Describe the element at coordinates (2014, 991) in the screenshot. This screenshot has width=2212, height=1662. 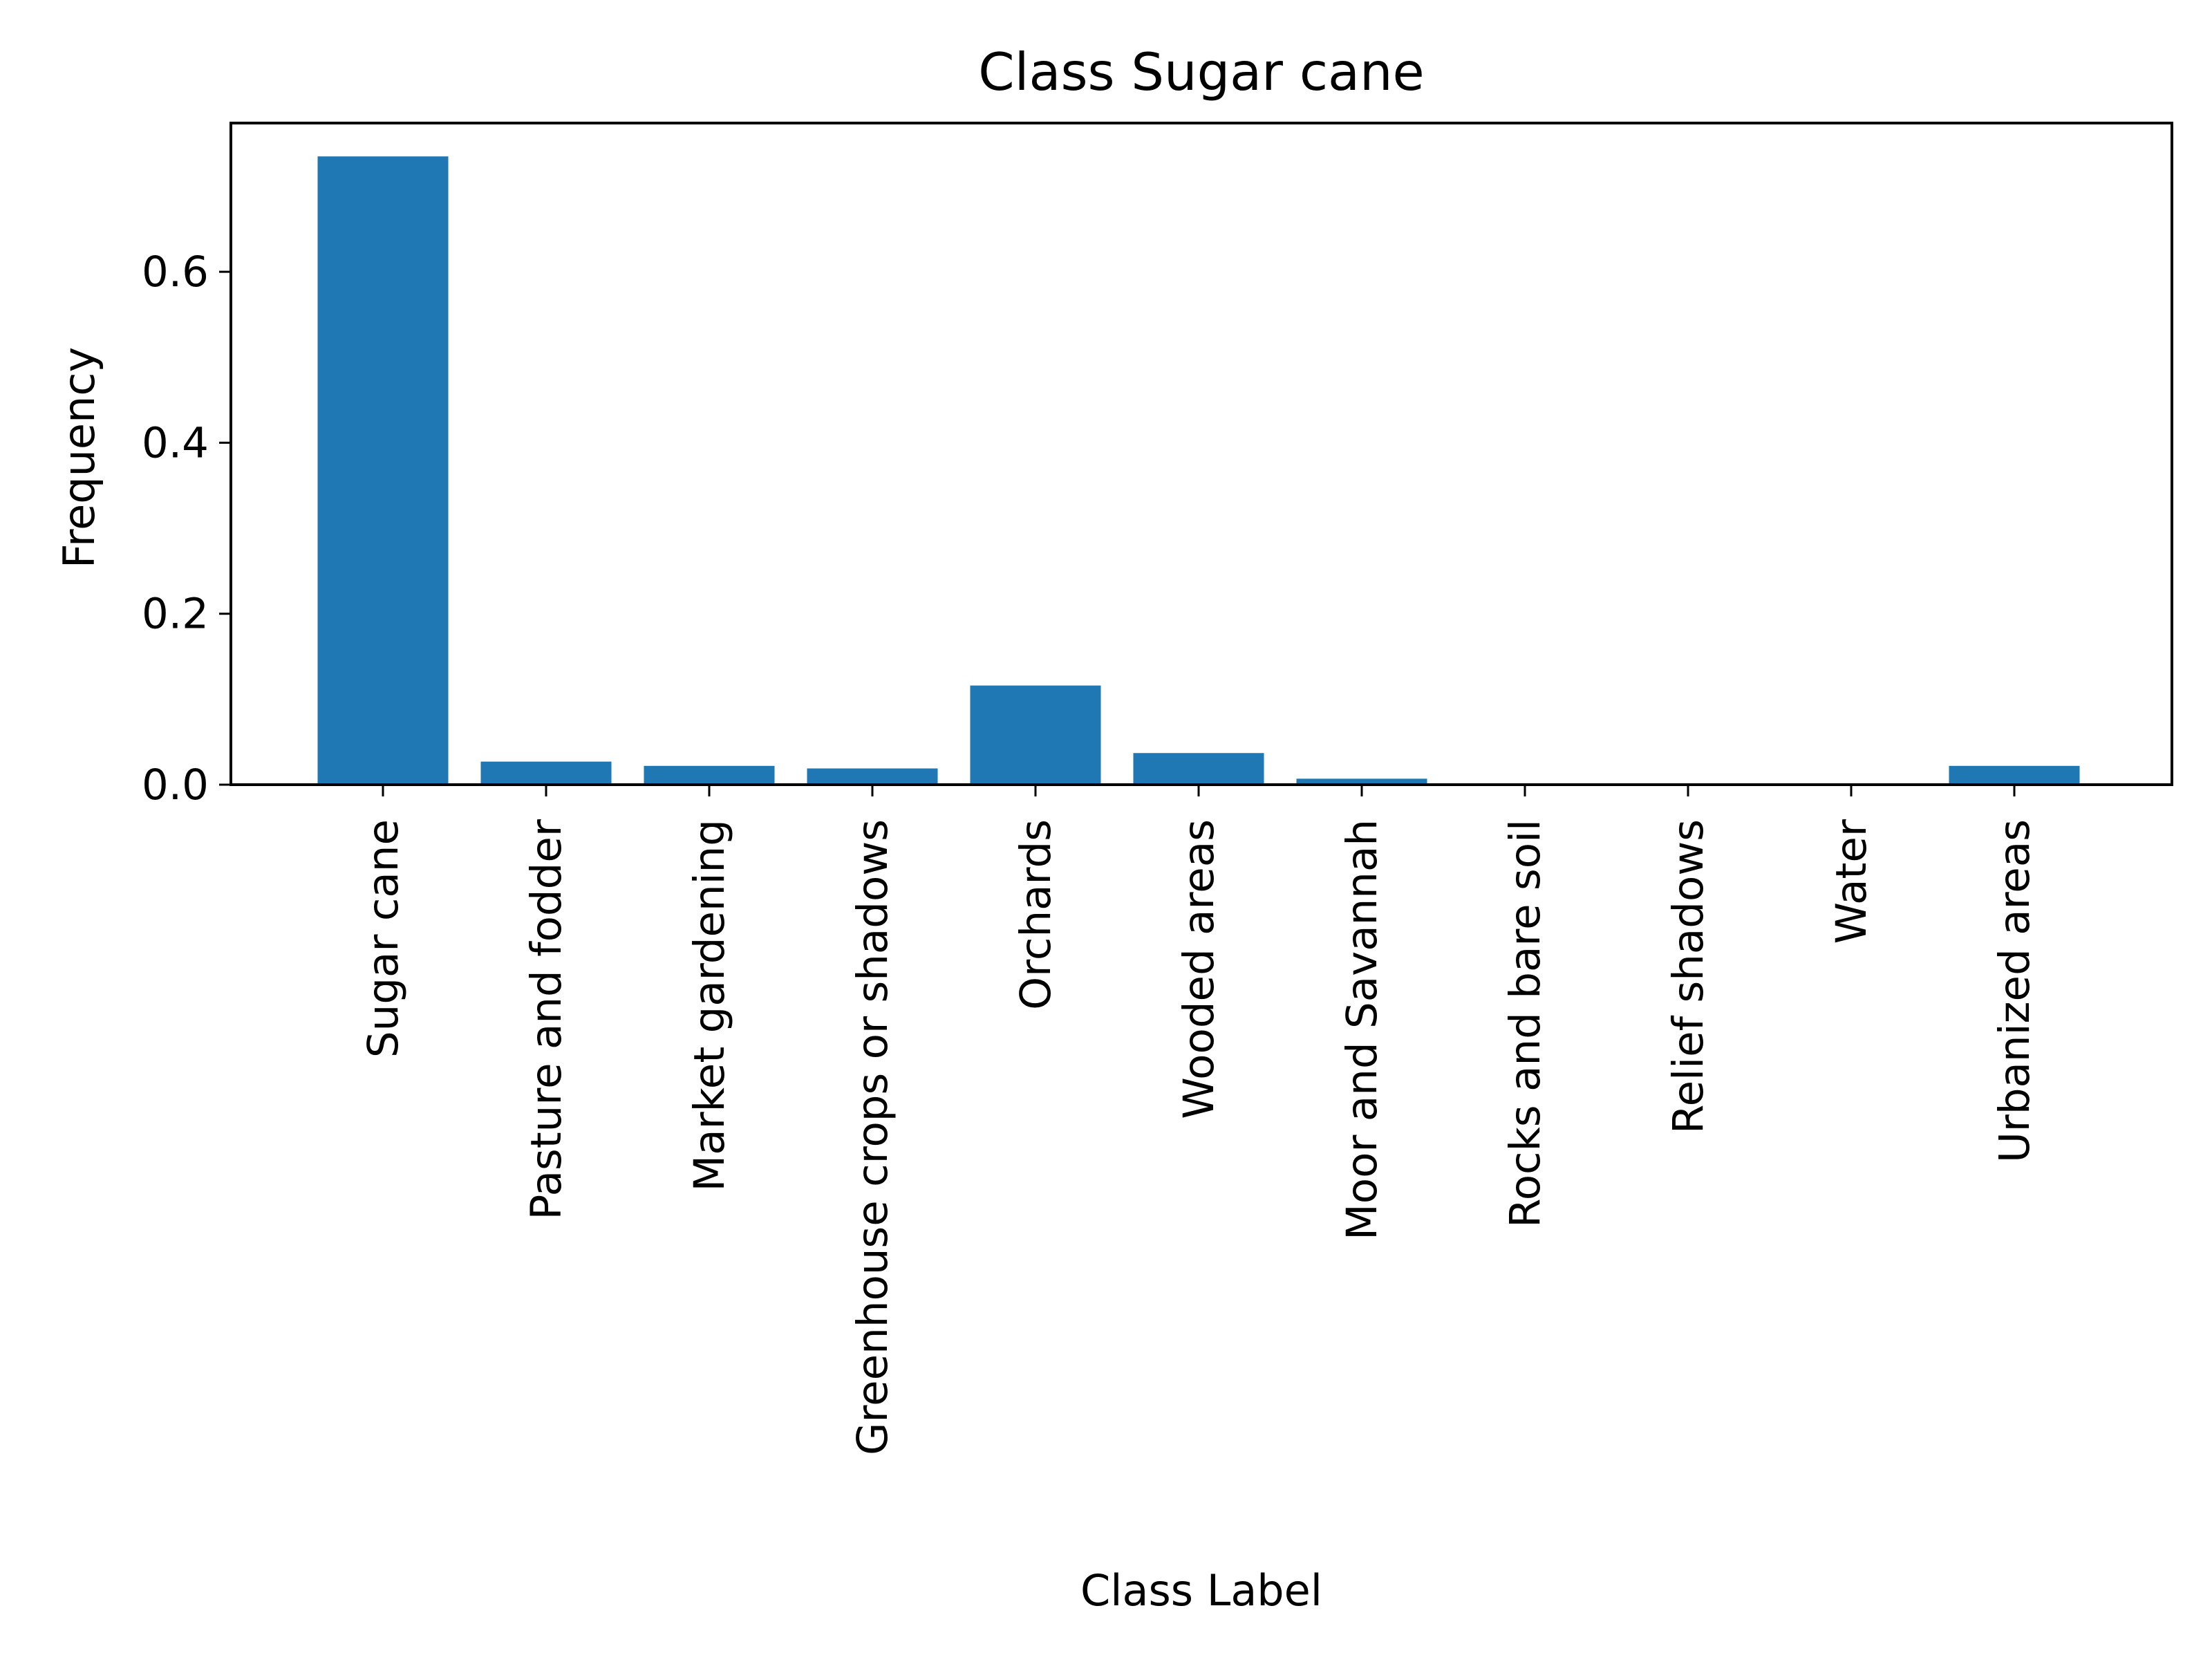
I see `x-tick-label: Urbanized areas` at that location.